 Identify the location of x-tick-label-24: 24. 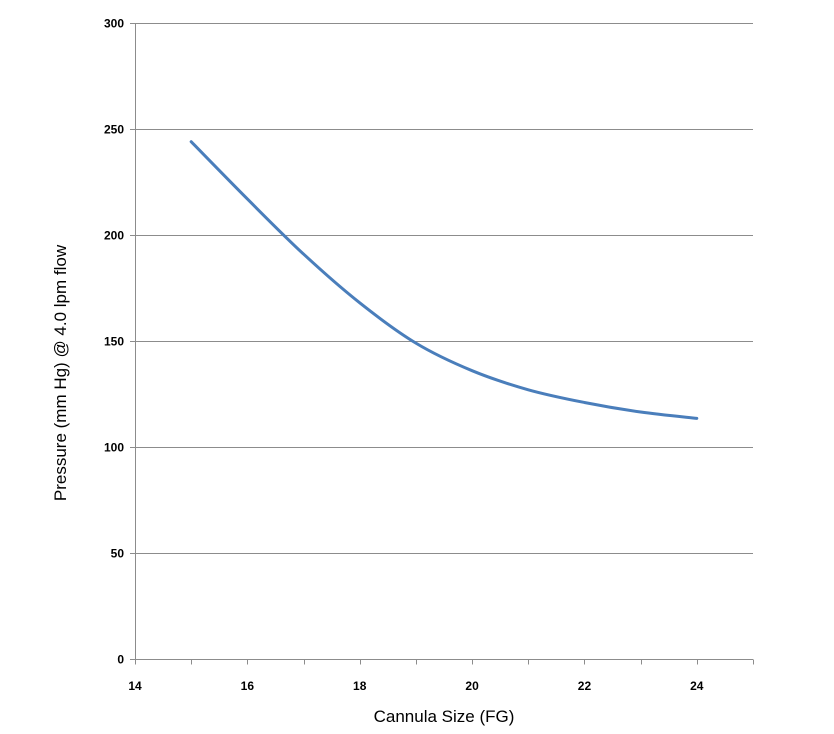
(697, 686).